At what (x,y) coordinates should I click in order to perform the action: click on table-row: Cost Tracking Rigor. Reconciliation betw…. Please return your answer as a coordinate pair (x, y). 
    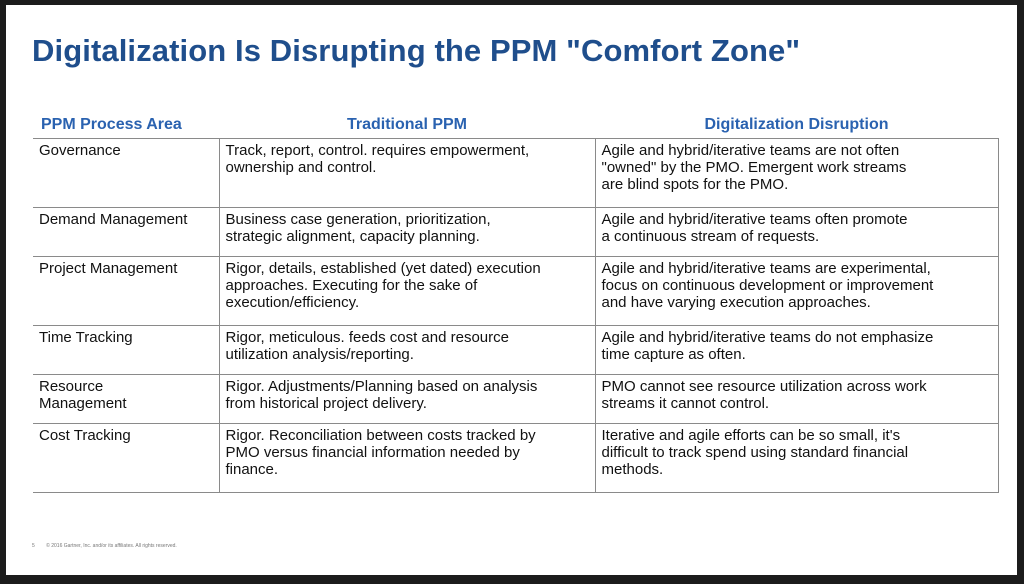
    Looking at the image, I should click on (516, 458).